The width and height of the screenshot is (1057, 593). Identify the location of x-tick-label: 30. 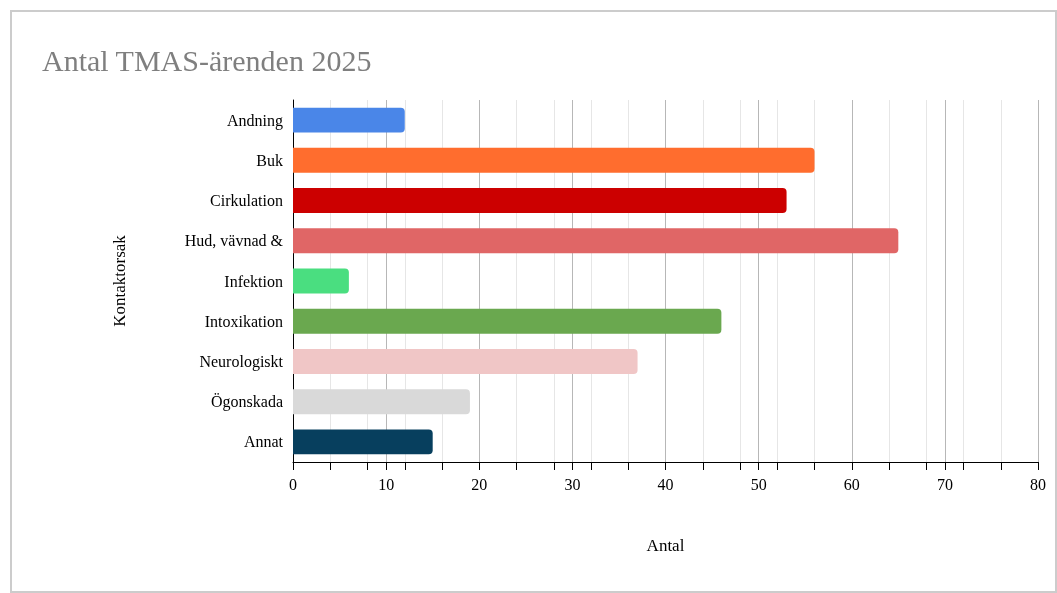
(572, 484).